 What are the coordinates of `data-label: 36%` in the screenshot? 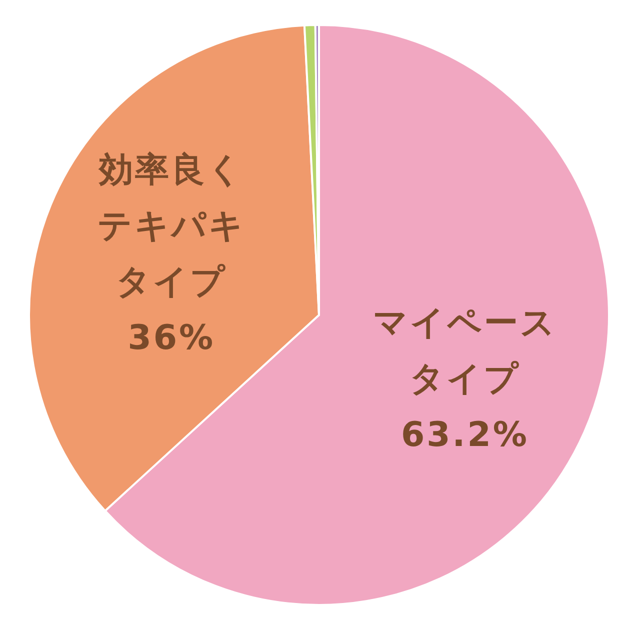 It's located at (172, 338).